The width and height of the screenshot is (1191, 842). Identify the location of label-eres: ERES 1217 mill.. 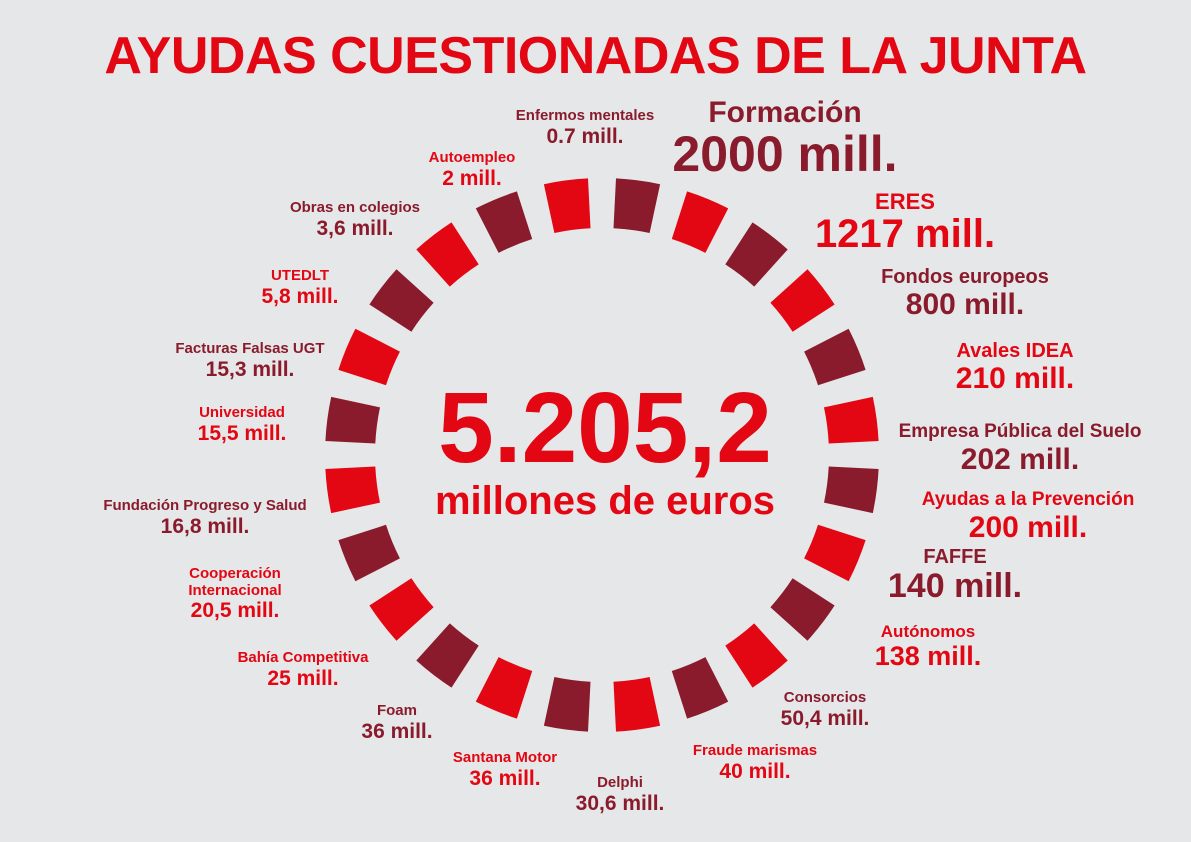
(905, 223).